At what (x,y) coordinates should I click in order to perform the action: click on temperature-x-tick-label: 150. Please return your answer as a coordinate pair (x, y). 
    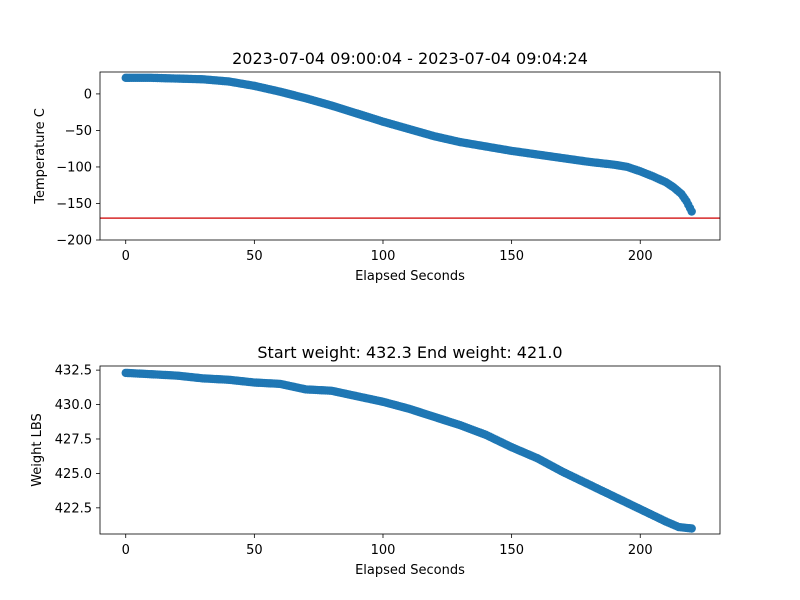
    Looking at the image, I should click on (511, 256).